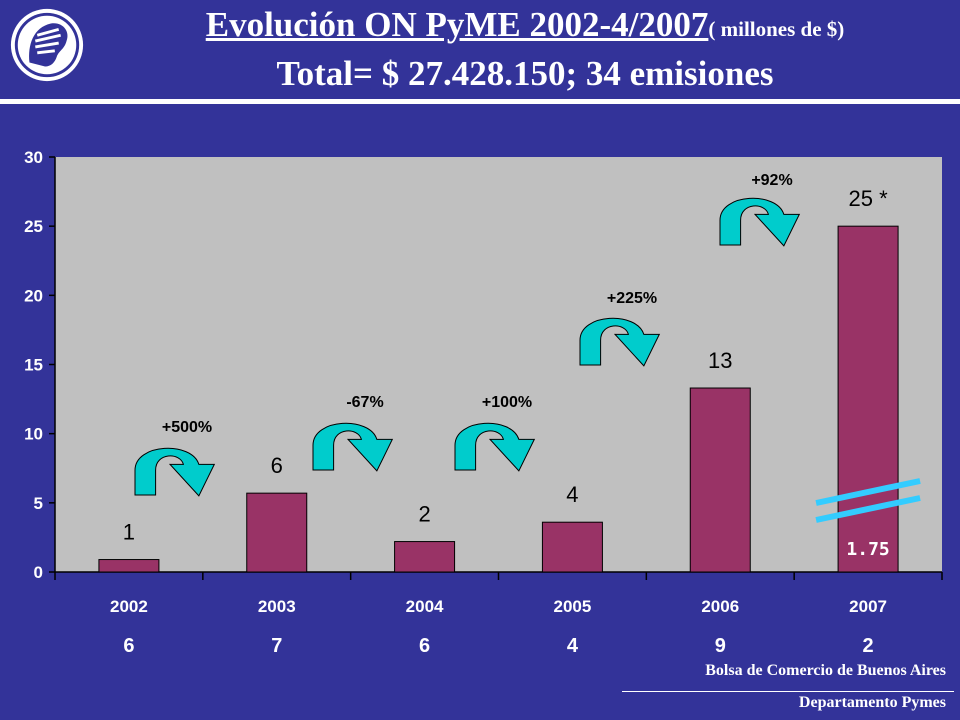 Image resolution: width=960 pixels, height=720 pixels. What do you see at coordinates (720, 360) in the screenshot?
I see `data-label: 13` at bounding box center [720, 360].